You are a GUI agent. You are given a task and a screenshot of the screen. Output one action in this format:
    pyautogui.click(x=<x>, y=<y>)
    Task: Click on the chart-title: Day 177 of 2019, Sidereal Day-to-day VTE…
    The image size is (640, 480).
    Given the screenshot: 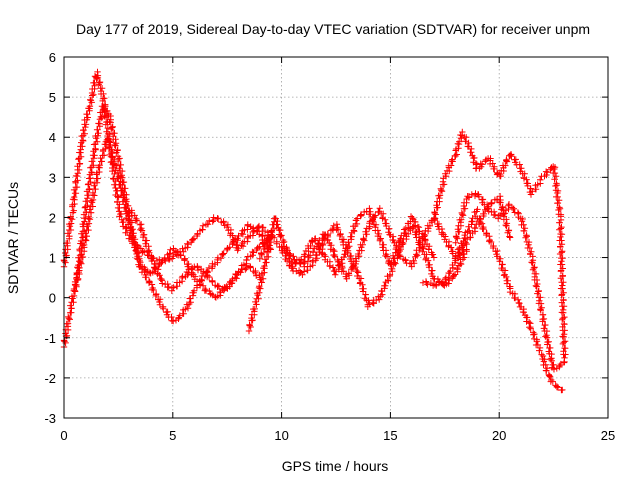 What is the action you would take?
    pyautogui.click(x=333, y=29)
    